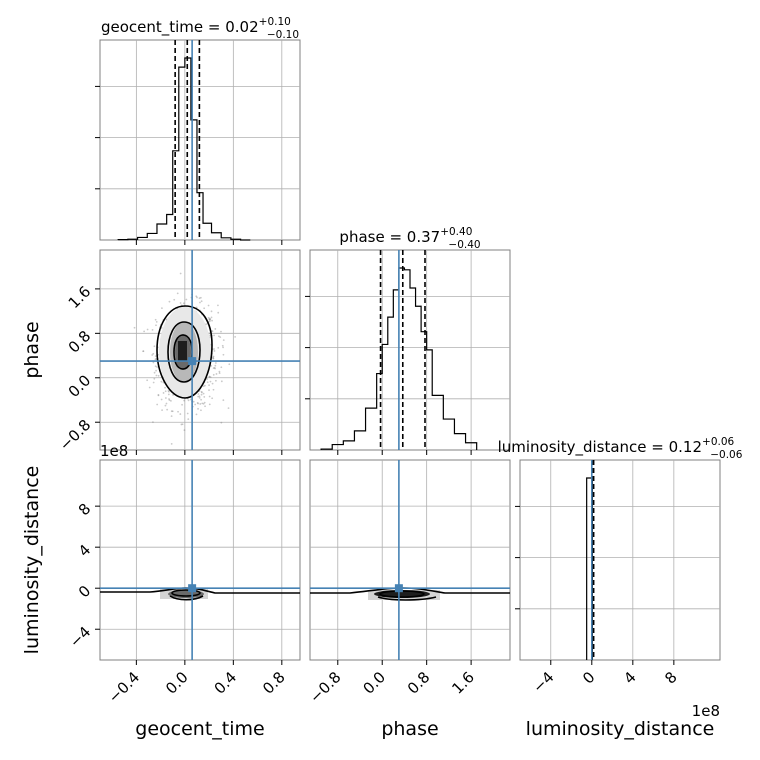 The height and width of the screenshot is (760, 760). What do you see at coordinates (402, 350) in the screenshot?
I see `quantile-lines` at bounding box center [402, 350].